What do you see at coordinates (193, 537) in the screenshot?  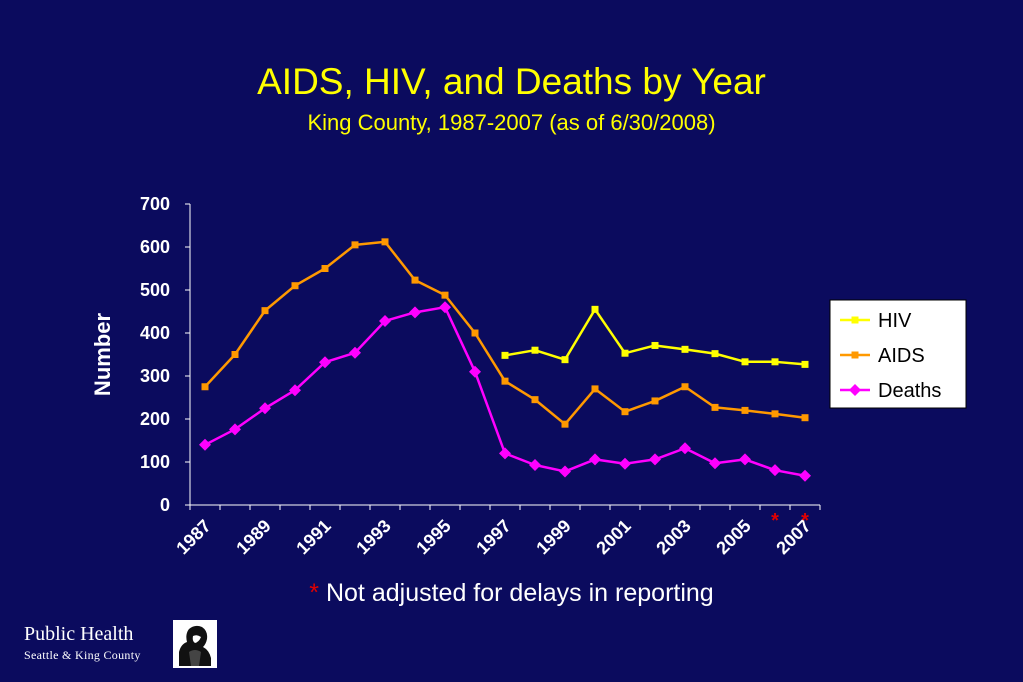 I see `x-tick-label: 1987` at bounding box center [193, 537].